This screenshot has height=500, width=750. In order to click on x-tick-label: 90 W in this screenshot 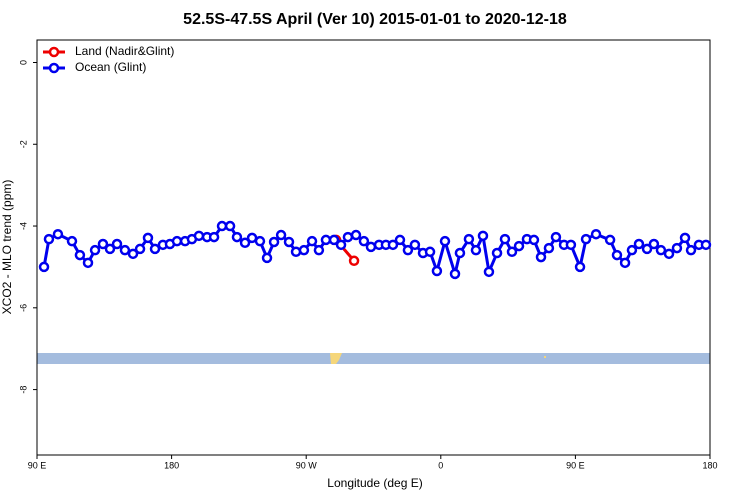, I will do `click(307, 465)`.